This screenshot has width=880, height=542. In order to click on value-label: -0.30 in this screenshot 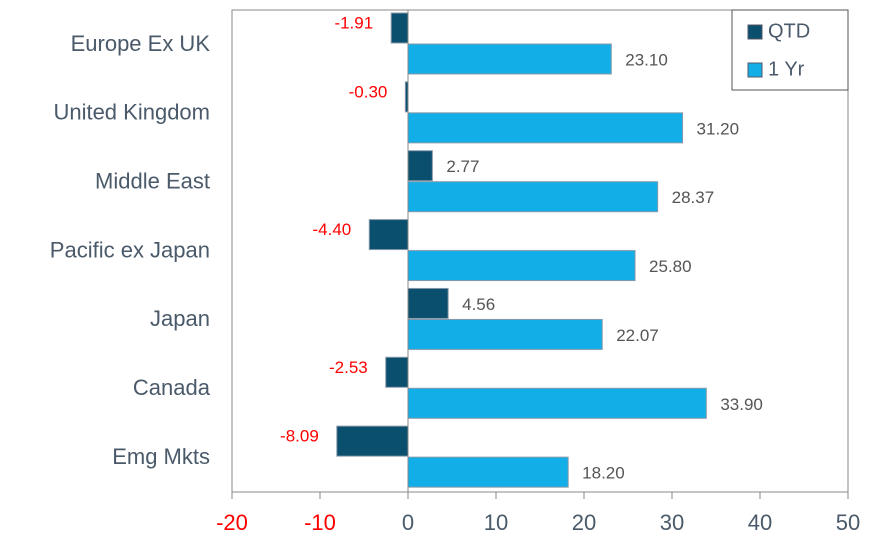, I will do `click(368, 91)`.